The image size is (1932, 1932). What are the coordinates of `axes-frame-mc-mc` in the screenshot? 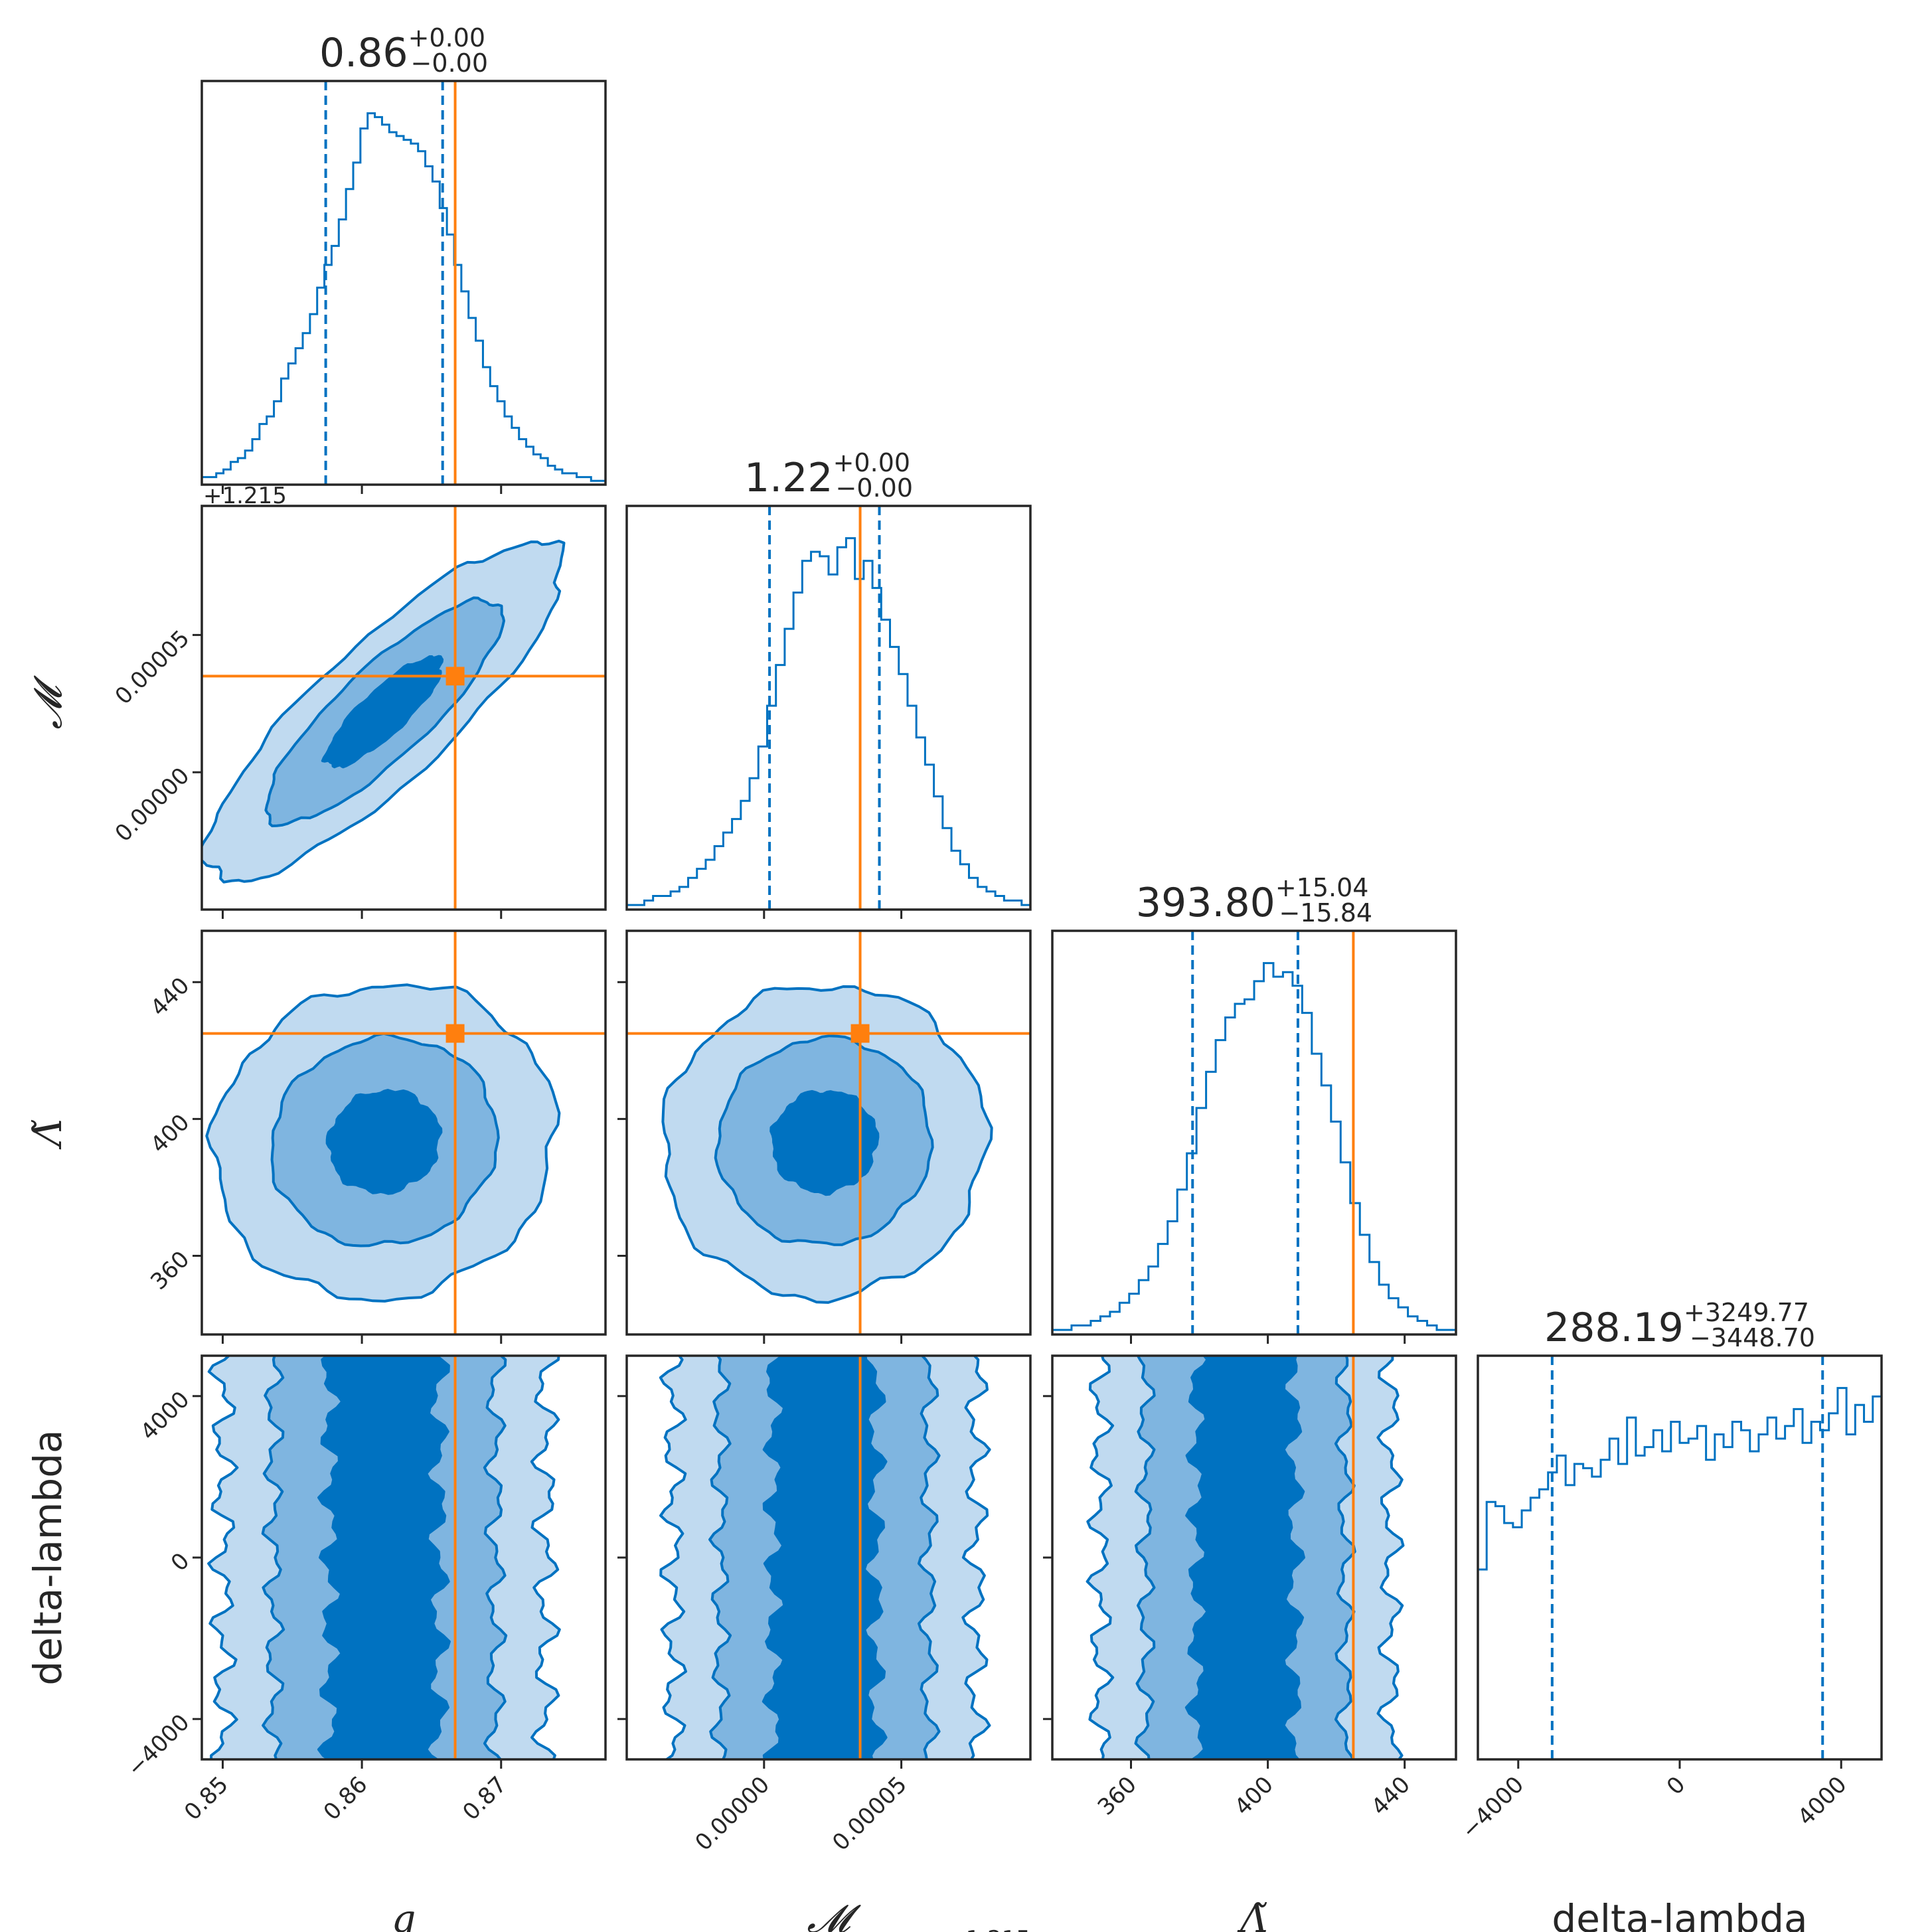 It's located at (828, 708).